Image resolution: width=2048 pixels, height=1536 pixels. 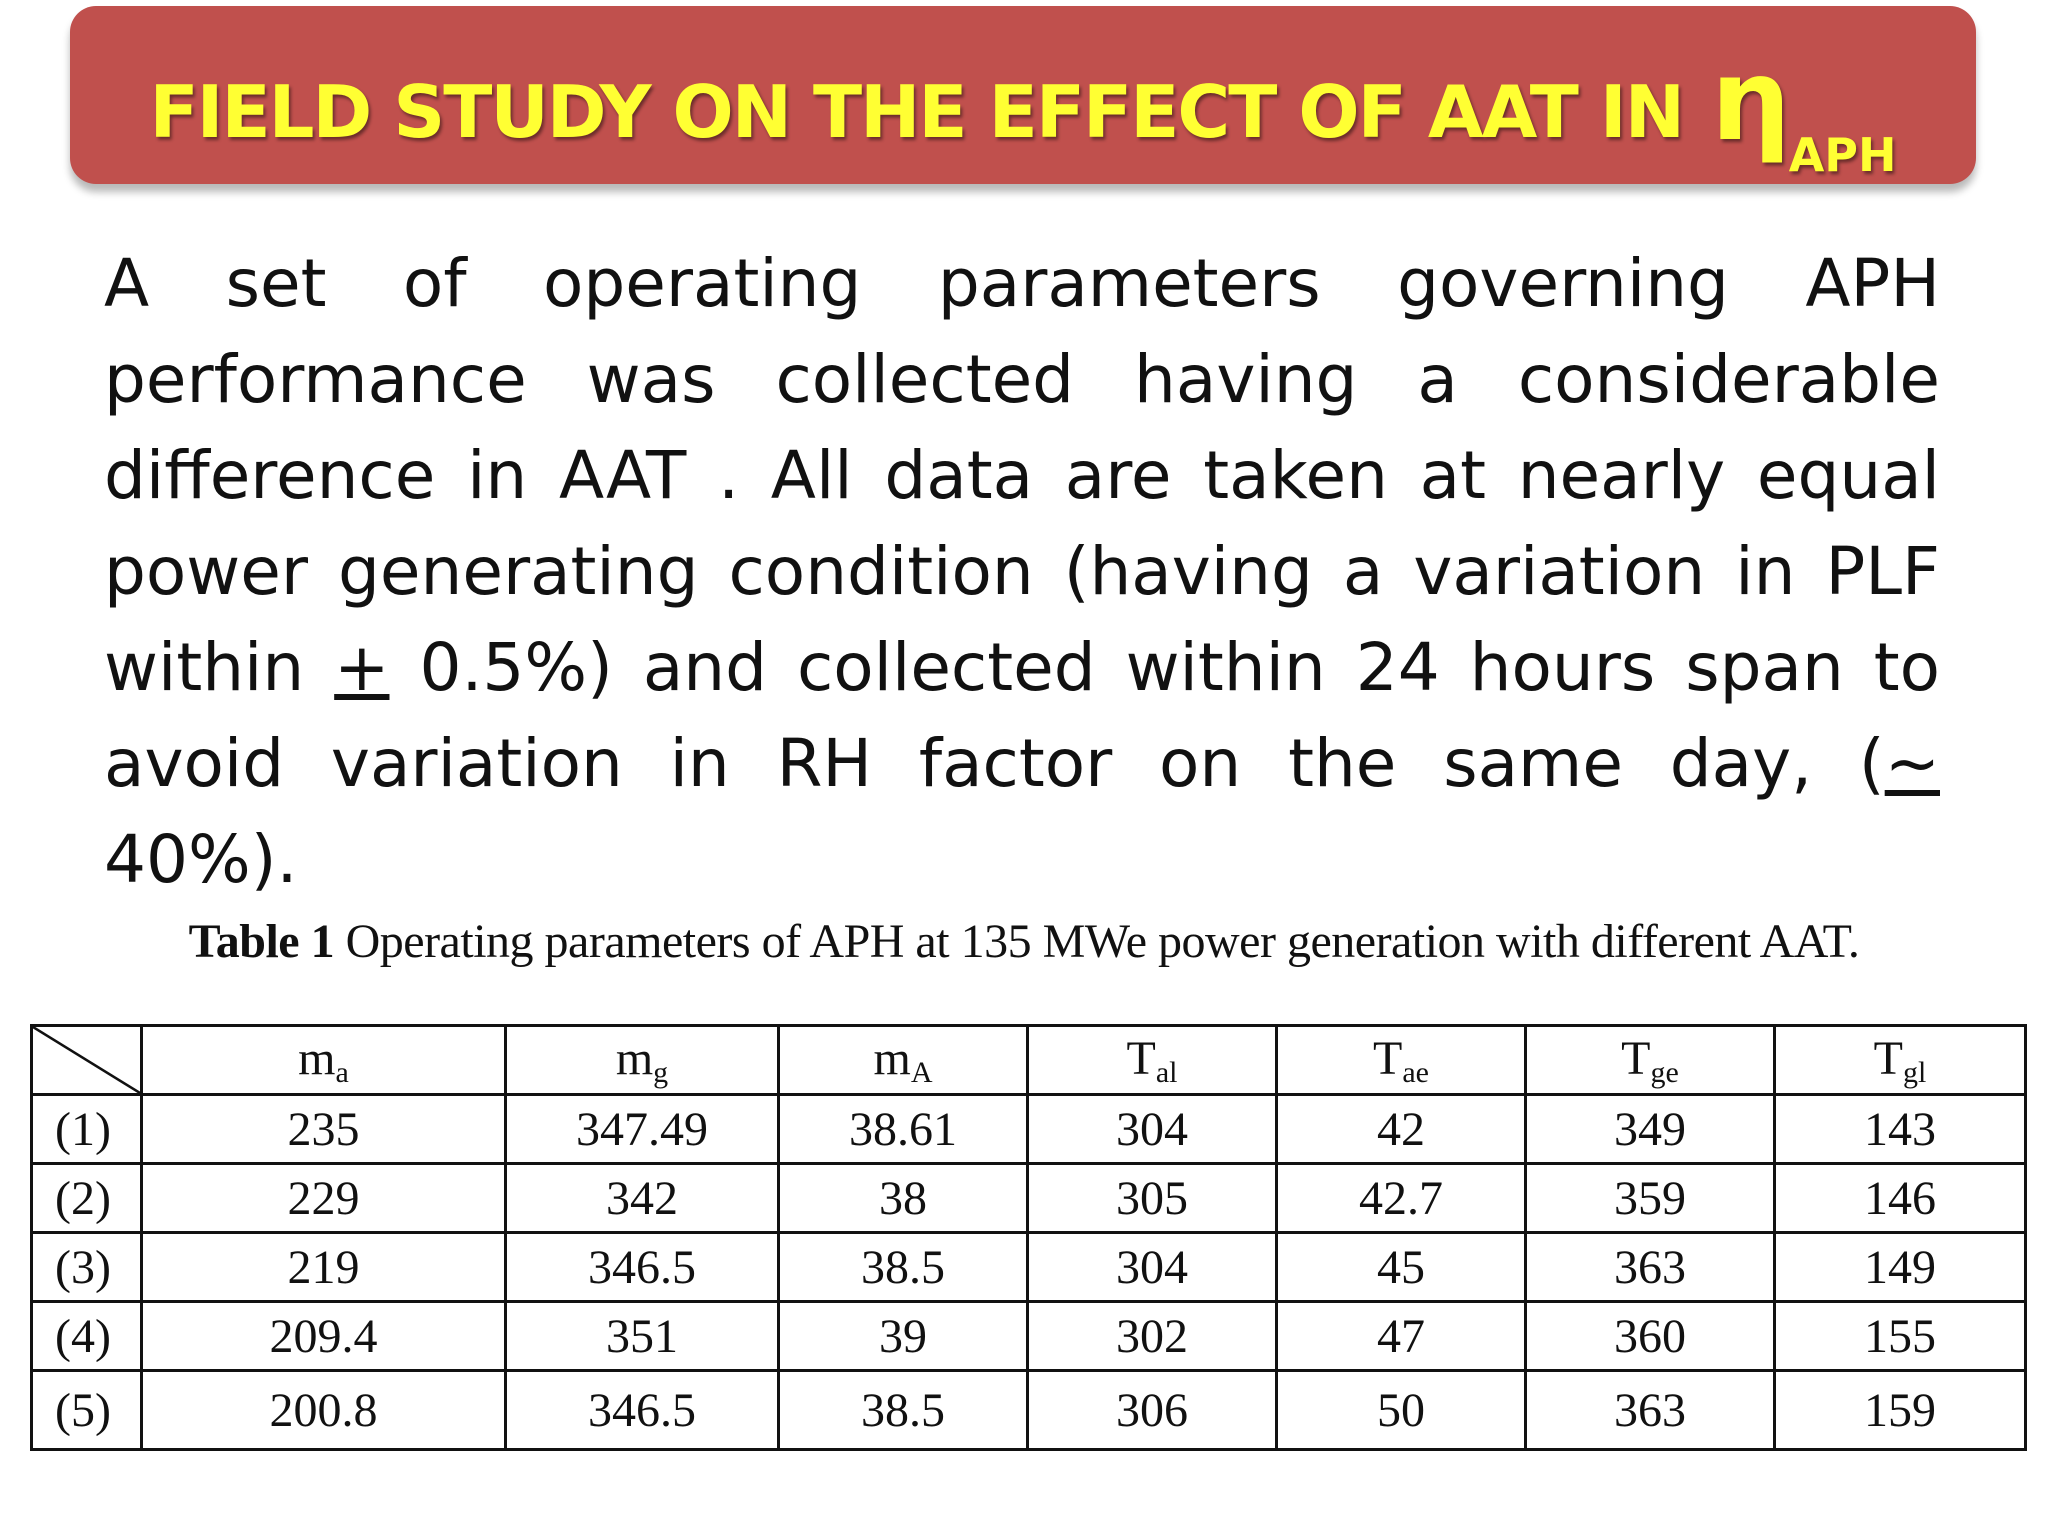 I want to click on cell-tgl: 149, so click(x=1900, y=1267).